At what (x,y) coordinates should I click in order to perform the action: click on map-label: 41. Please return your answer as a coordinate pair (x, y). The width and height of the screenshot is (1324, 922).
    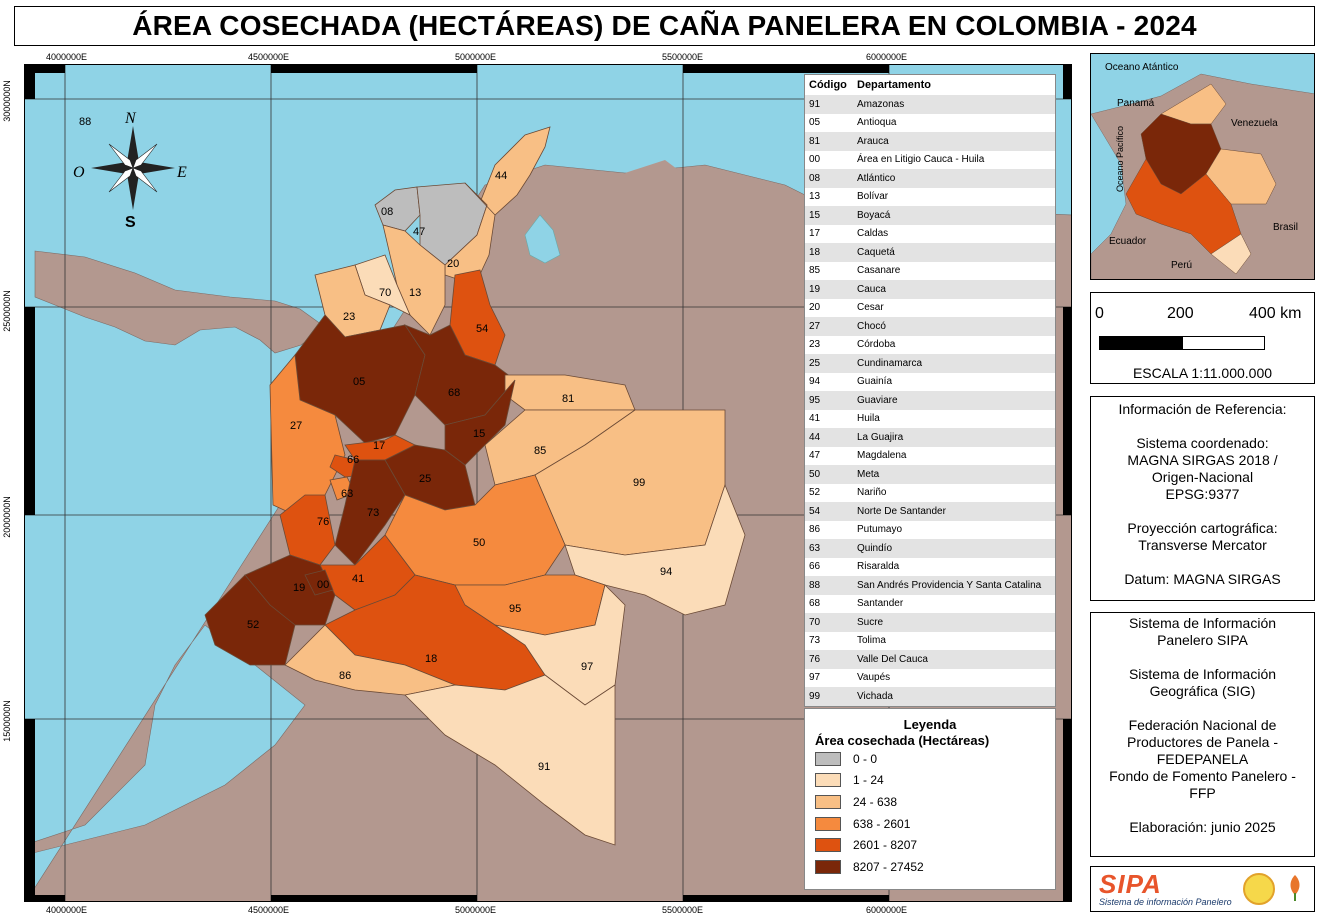
    Looking at the image, I should click on (358, 579).